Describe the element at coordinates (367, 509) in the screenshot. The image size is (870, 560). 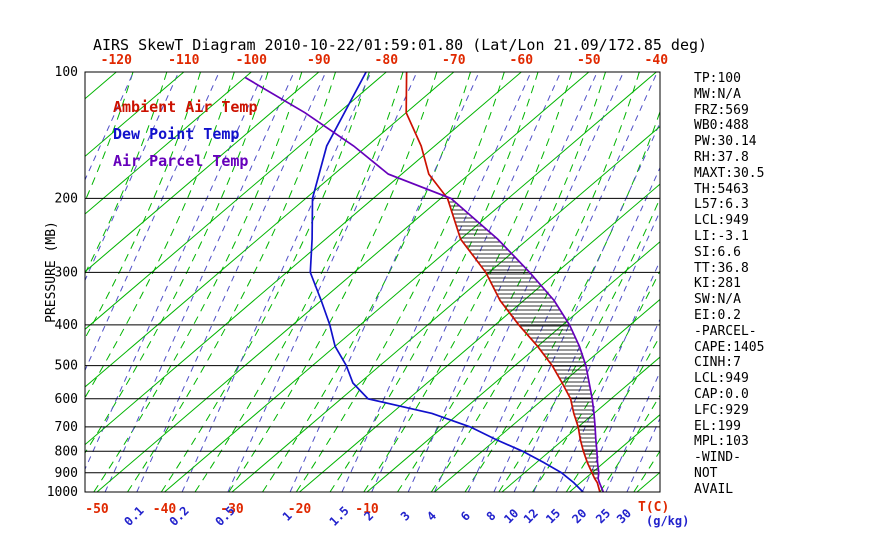
I see `bottom-temp-tick: -10` at that location.